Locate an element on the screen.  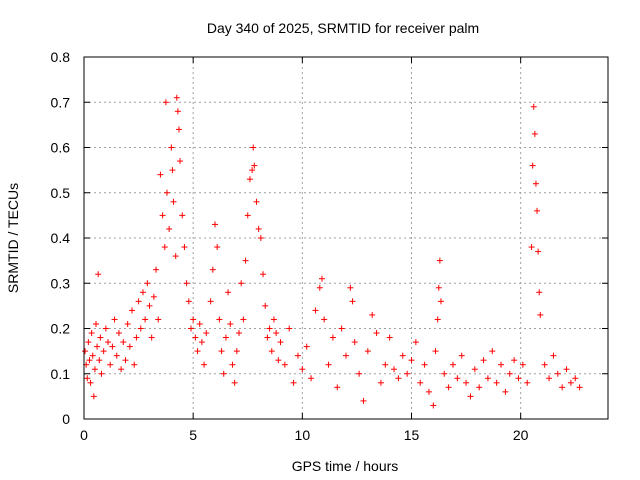
x-tick-label: 15 is located at coordinates (412, 435).